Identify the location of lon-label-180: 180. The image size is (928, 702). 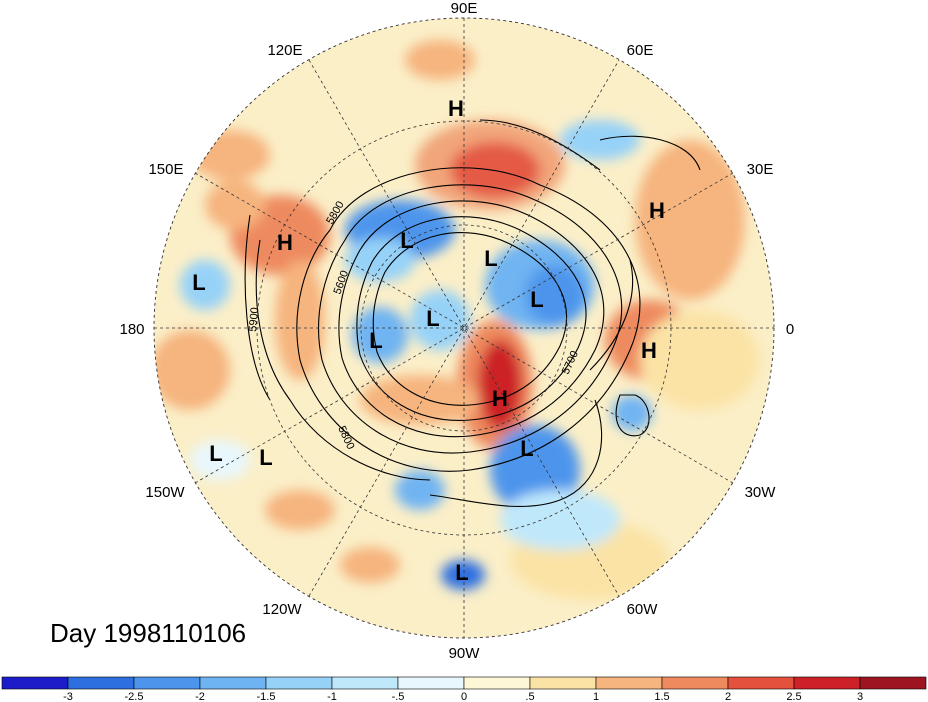
(131, 329).